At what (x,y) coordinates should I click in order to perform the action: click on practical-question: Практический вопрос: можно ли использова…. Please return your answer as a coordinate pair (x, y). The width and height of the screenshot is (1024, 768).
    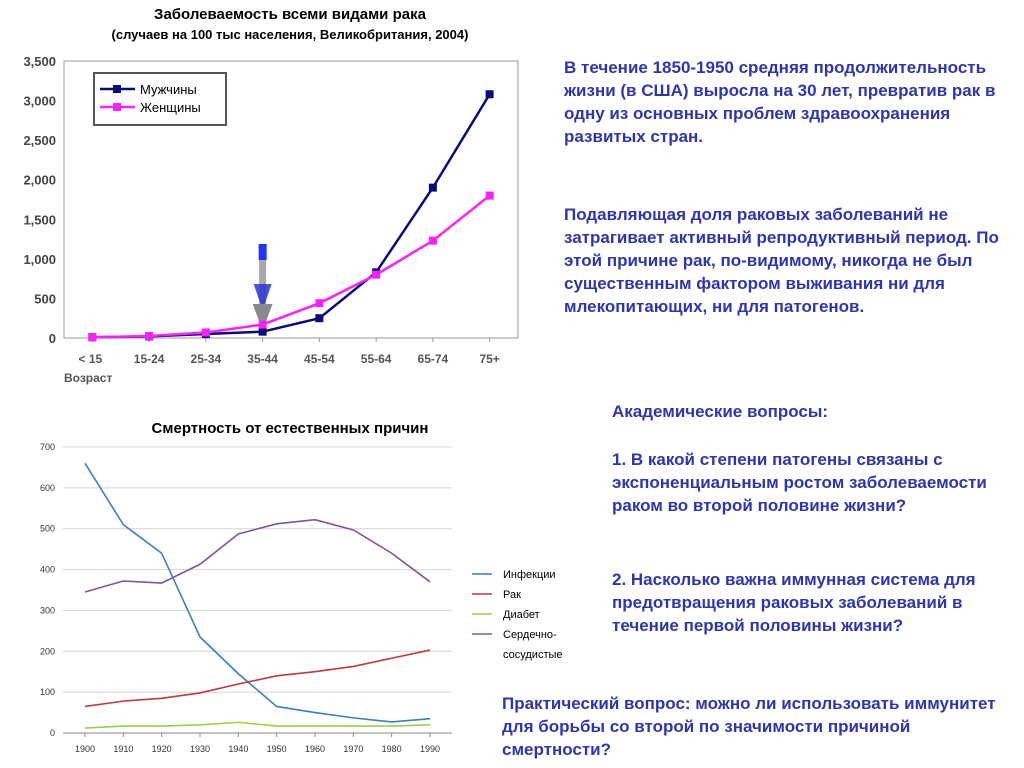
    Looking at the image, I should click on (749, 726).